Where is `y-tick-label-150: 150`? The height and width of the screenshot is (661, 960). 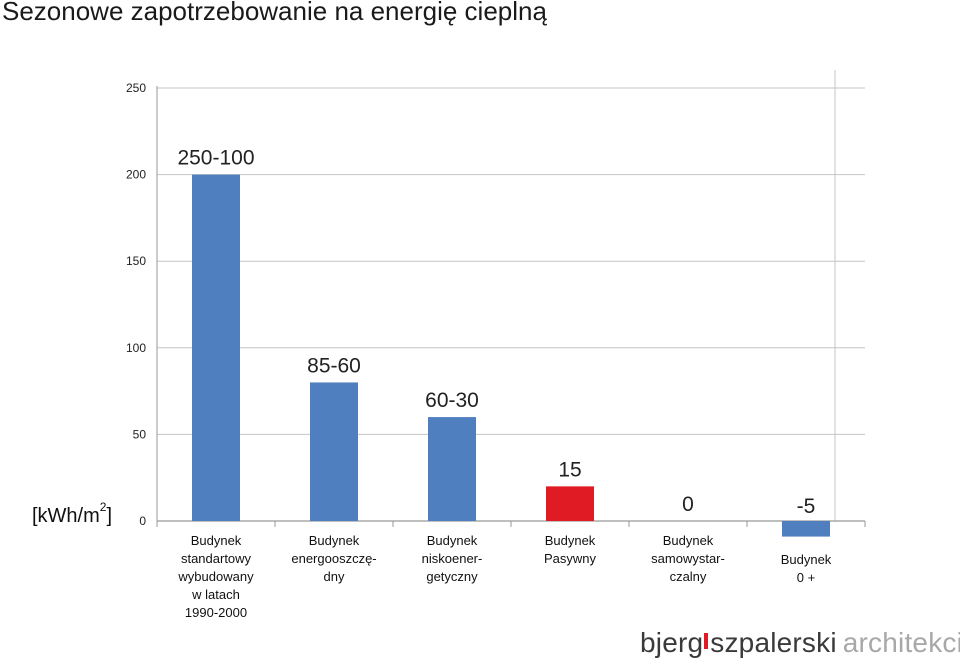 y-tick-label-150: 150 is located at coordinates (136, 261).